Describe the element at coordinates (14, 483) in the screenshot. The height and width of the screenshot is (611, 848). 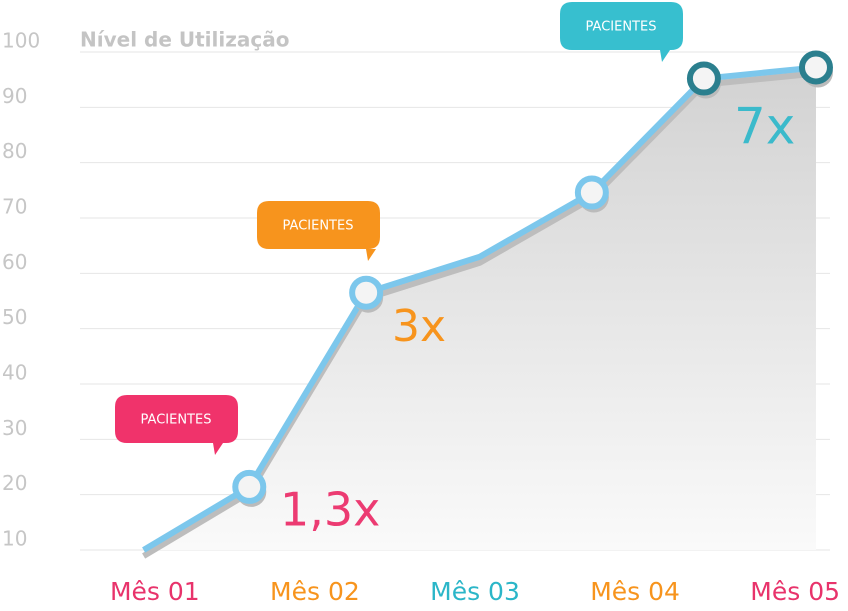
I see `y-tick-label: 20` at that location.